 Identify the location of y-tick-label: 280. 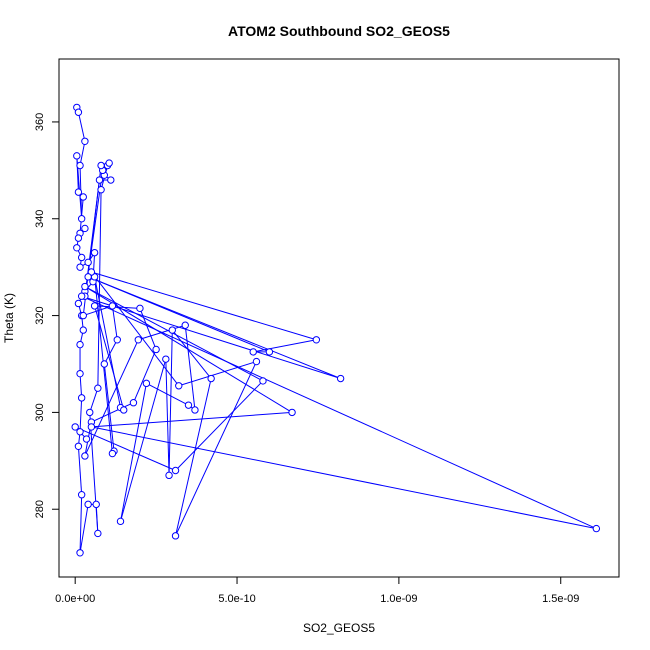
(40, 509).